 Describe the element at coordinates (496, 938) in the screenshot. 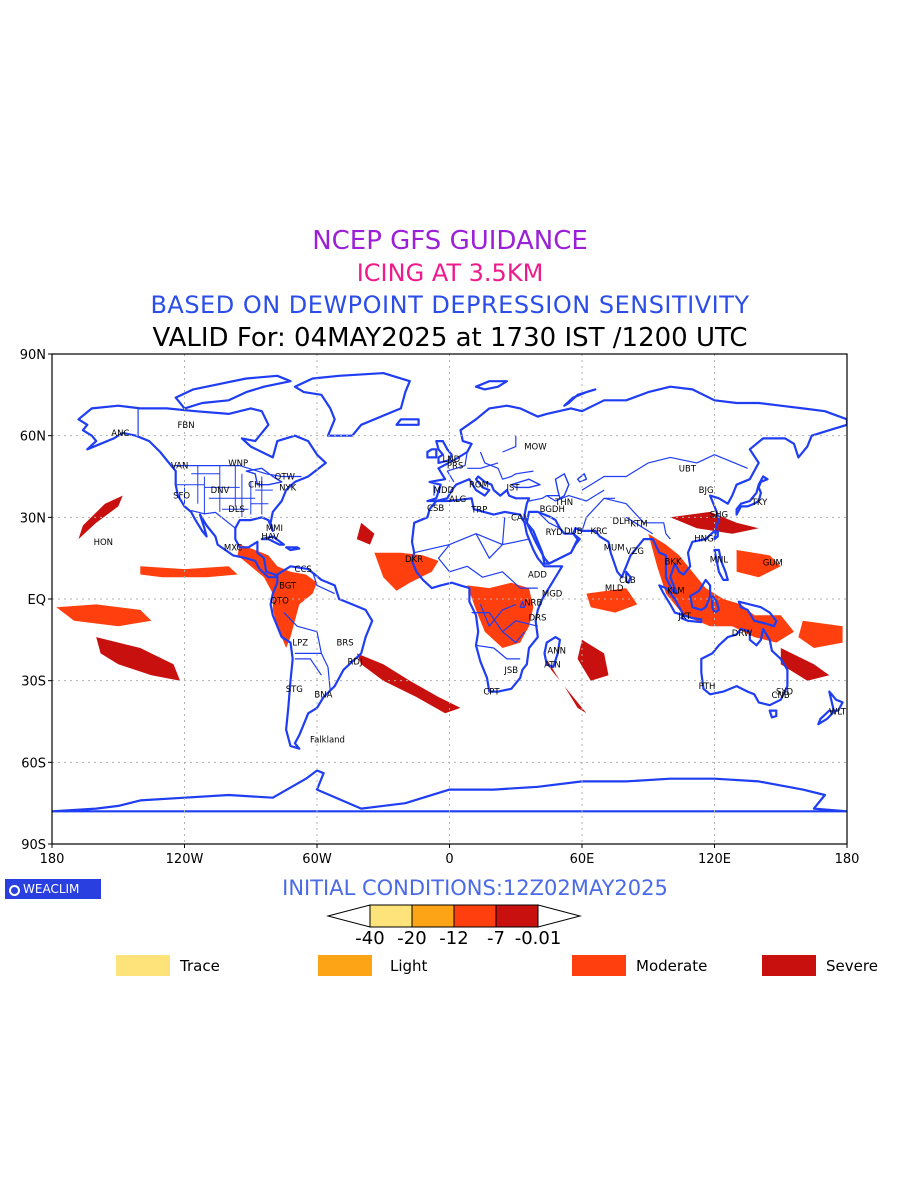

I see `colorbar-tick: -7` at that location.